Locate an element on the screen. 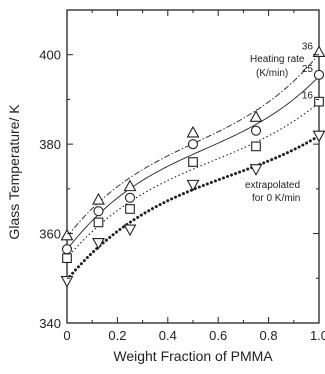  y-tick-label: 380 is located at coordinates (50, 144).